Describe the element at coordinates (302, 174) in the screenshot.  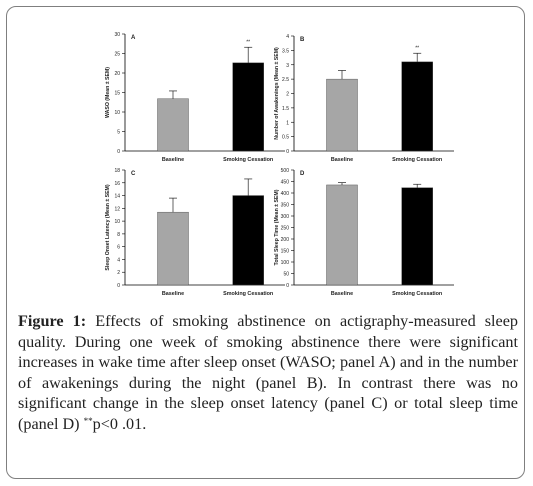
I see `panel-letter: D` at that location.